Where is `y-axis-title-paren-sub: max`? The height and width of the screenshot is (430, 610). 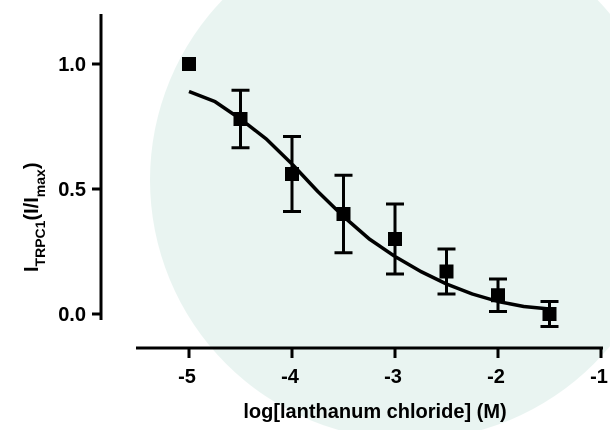 y-axis-title-paren-sub: max is located at coordinates (40, 183).